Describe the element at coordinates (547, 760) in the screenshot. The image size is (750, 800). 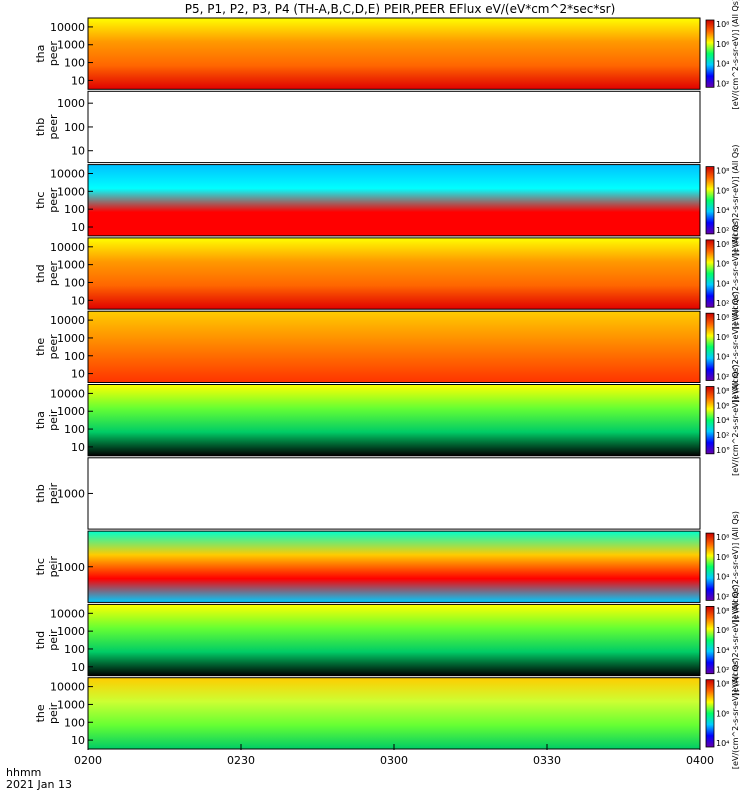
I see `x-tick-label: 0330` at that location.